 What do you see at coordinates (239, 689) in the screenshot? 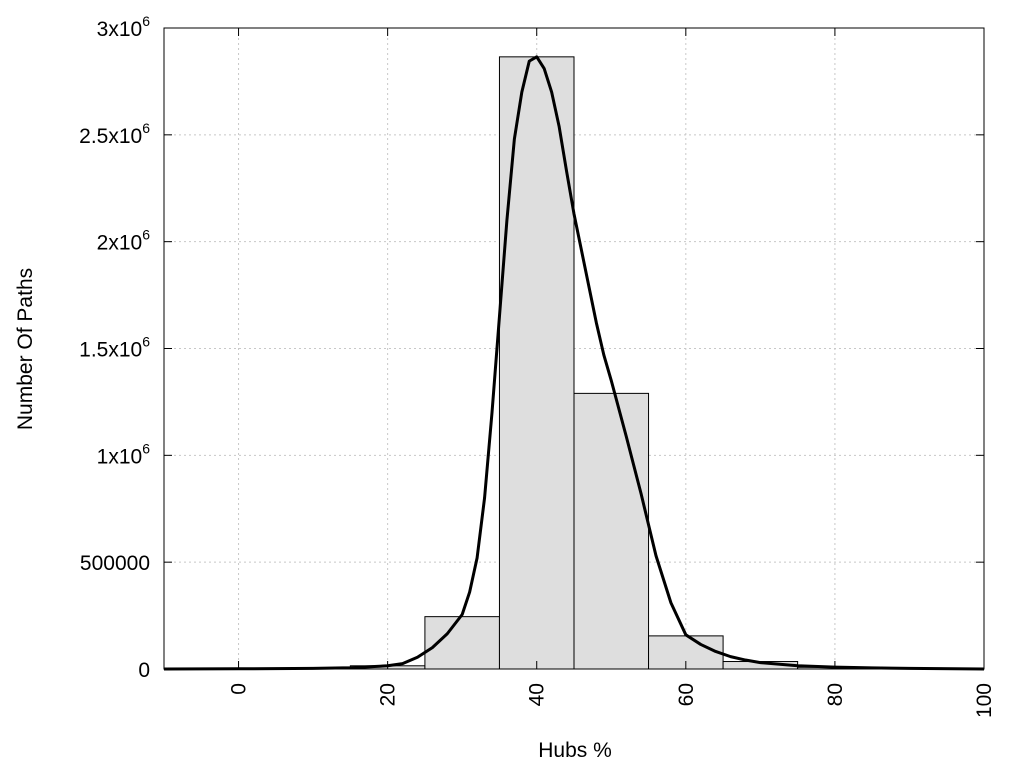
I see `x-tick-label: 0` at bounding box center [239, 689].